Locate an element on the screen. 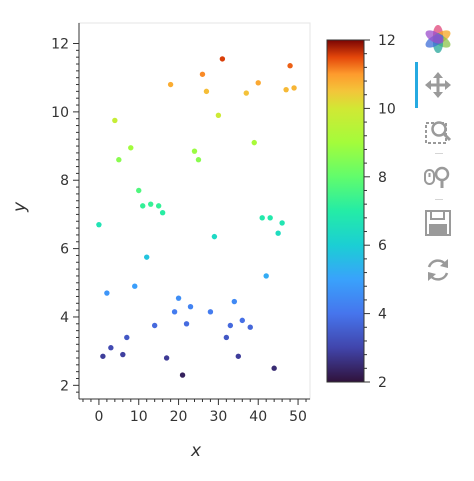 This screenshot has width=474, height=481. x-tick-label: 50 is located at coordinates (298, 417).